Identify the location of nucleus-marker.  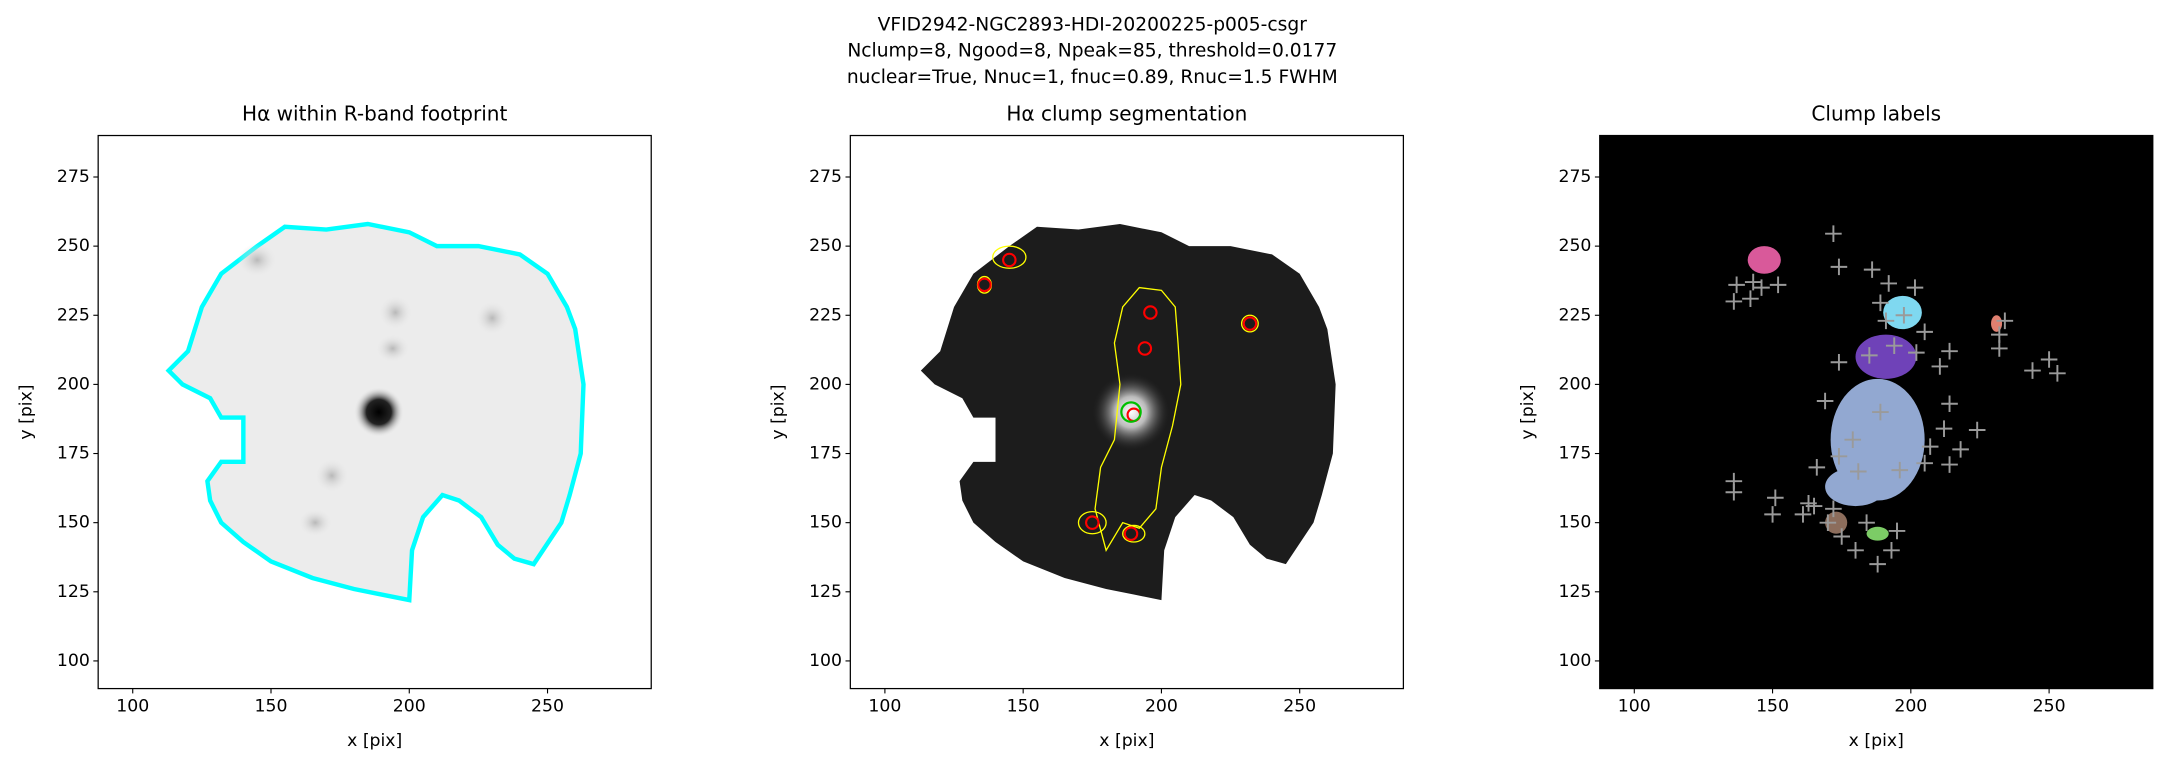
(1131, 412).